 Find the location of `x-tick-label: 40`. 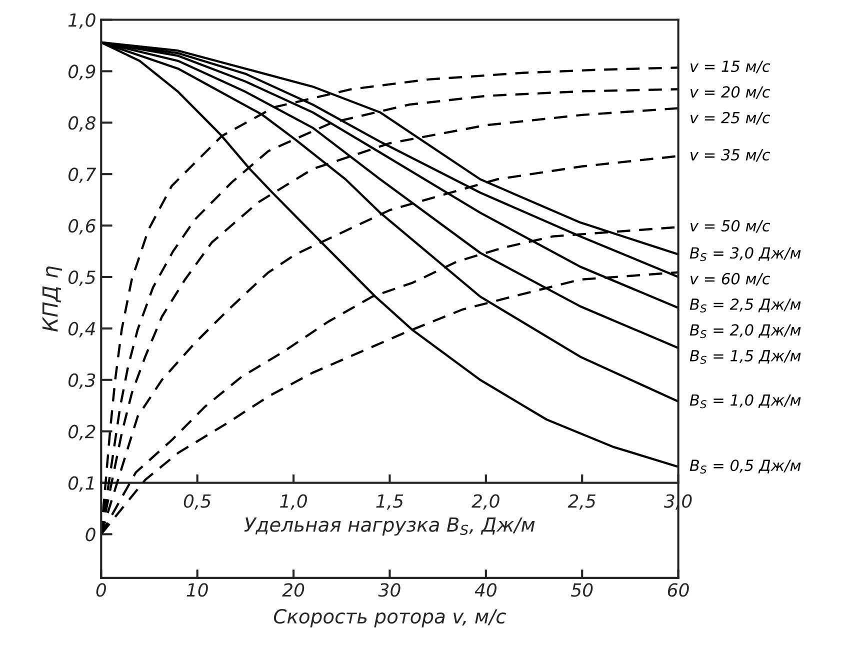

x-tick-label: 40 is located at coordinates (485, 590).